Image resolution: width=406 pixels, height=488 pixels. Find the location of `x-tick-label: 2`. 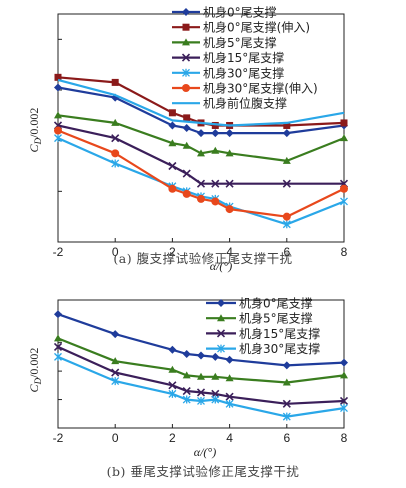

x-tick-label: 2 is located at coordinates (172, 438).